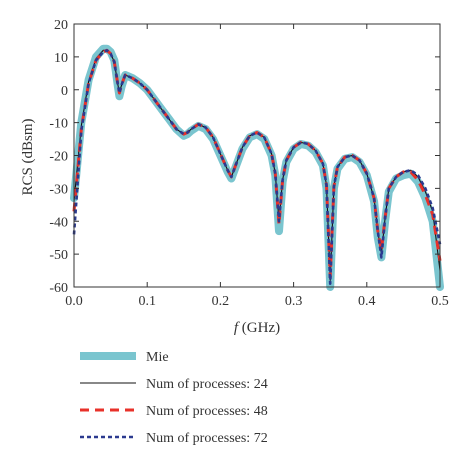 The height and width of the screenshot is (466, 474). I want to click on y-tick-label: -60, so click(58, 288).